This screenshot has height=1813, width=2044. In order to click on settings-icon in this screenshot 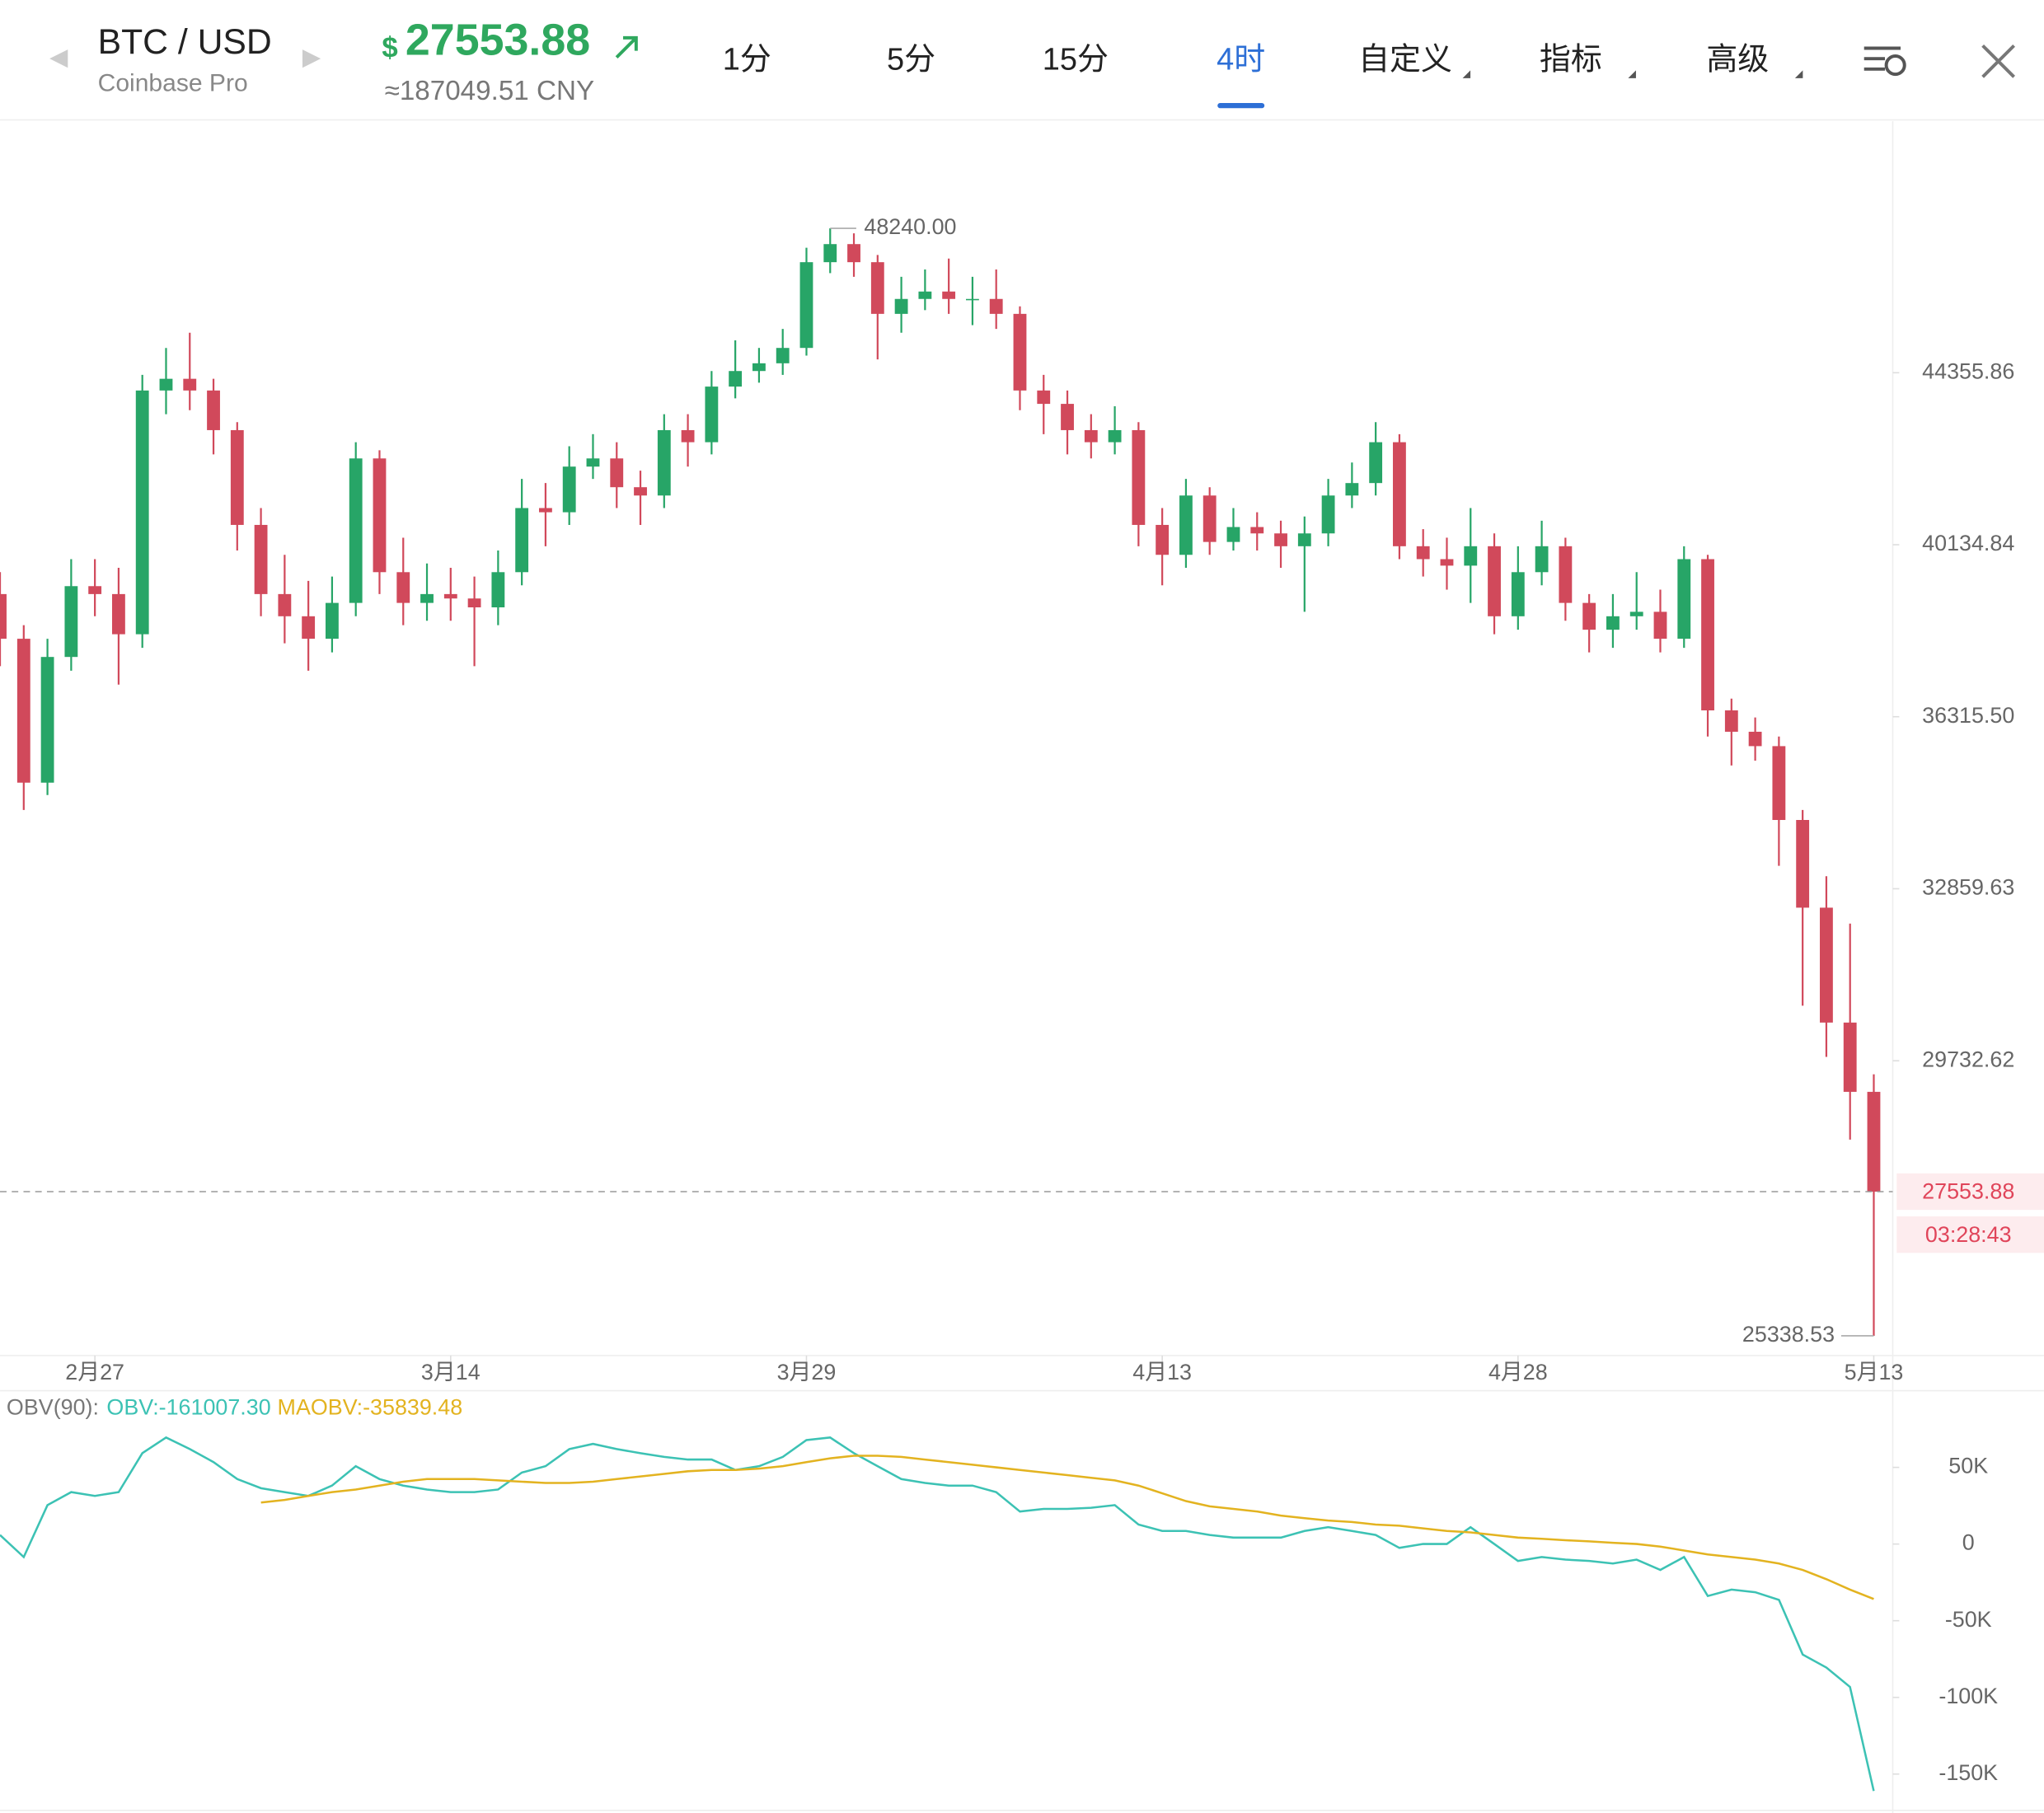, I will do `click(1885, 62)`.